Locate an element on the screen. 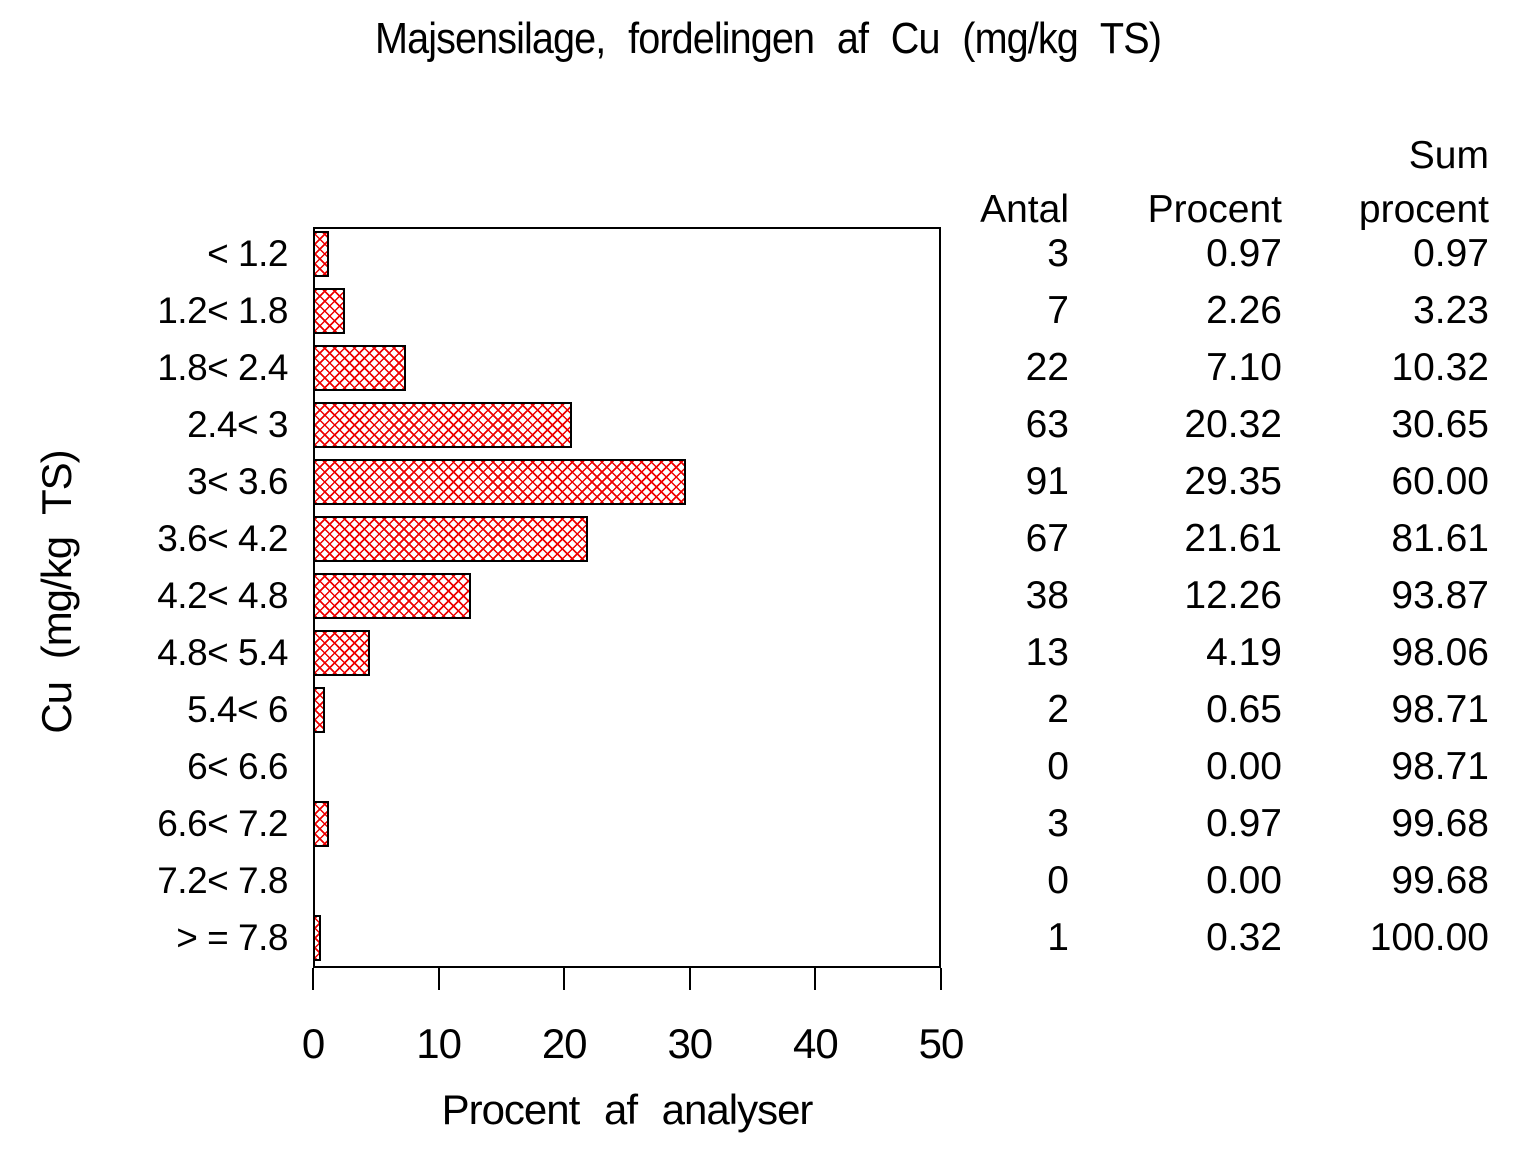  table-cell-sum: 60.00 is located at coordinates (1440, 481).